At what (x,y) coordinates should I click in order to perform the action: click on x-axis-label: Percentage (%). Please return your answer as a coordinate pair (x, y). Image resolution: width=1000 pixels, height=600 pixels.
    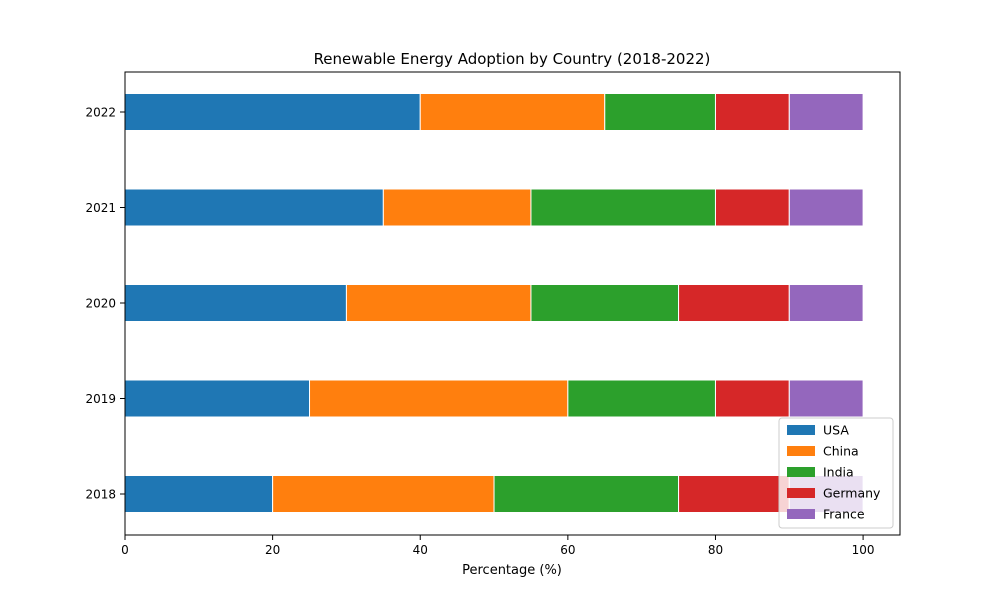
    Looking at the image, I should click on (512, 570).